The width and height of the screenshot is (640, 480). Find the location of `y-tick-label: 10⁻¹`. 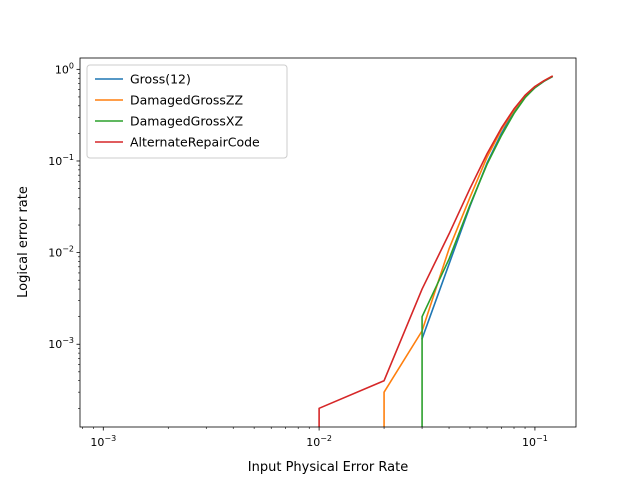

y-tick-label: 10⁻¹ is located at coordinates (61, 160).